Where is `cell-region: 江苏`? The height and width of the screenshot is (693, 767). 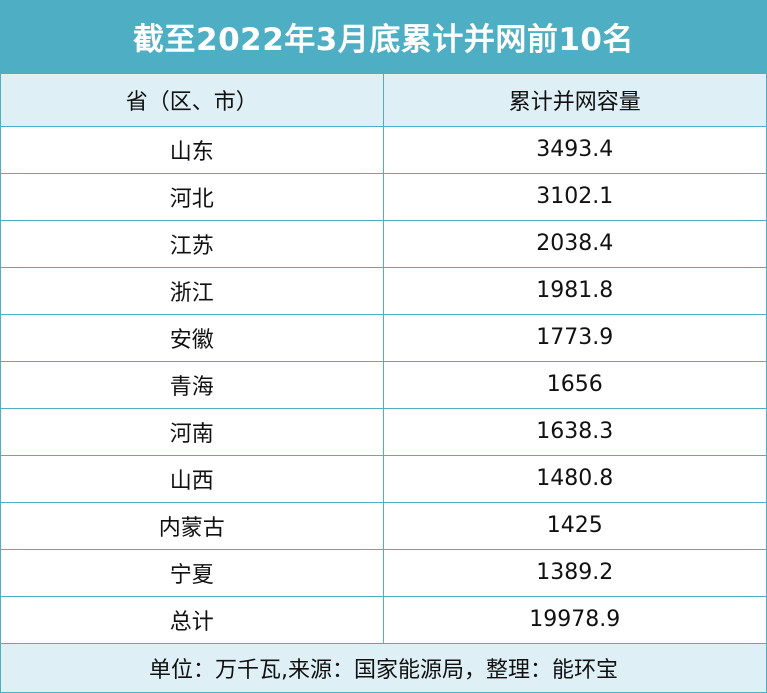 cell-region: 江苏 is located at coordinates (192, 243).